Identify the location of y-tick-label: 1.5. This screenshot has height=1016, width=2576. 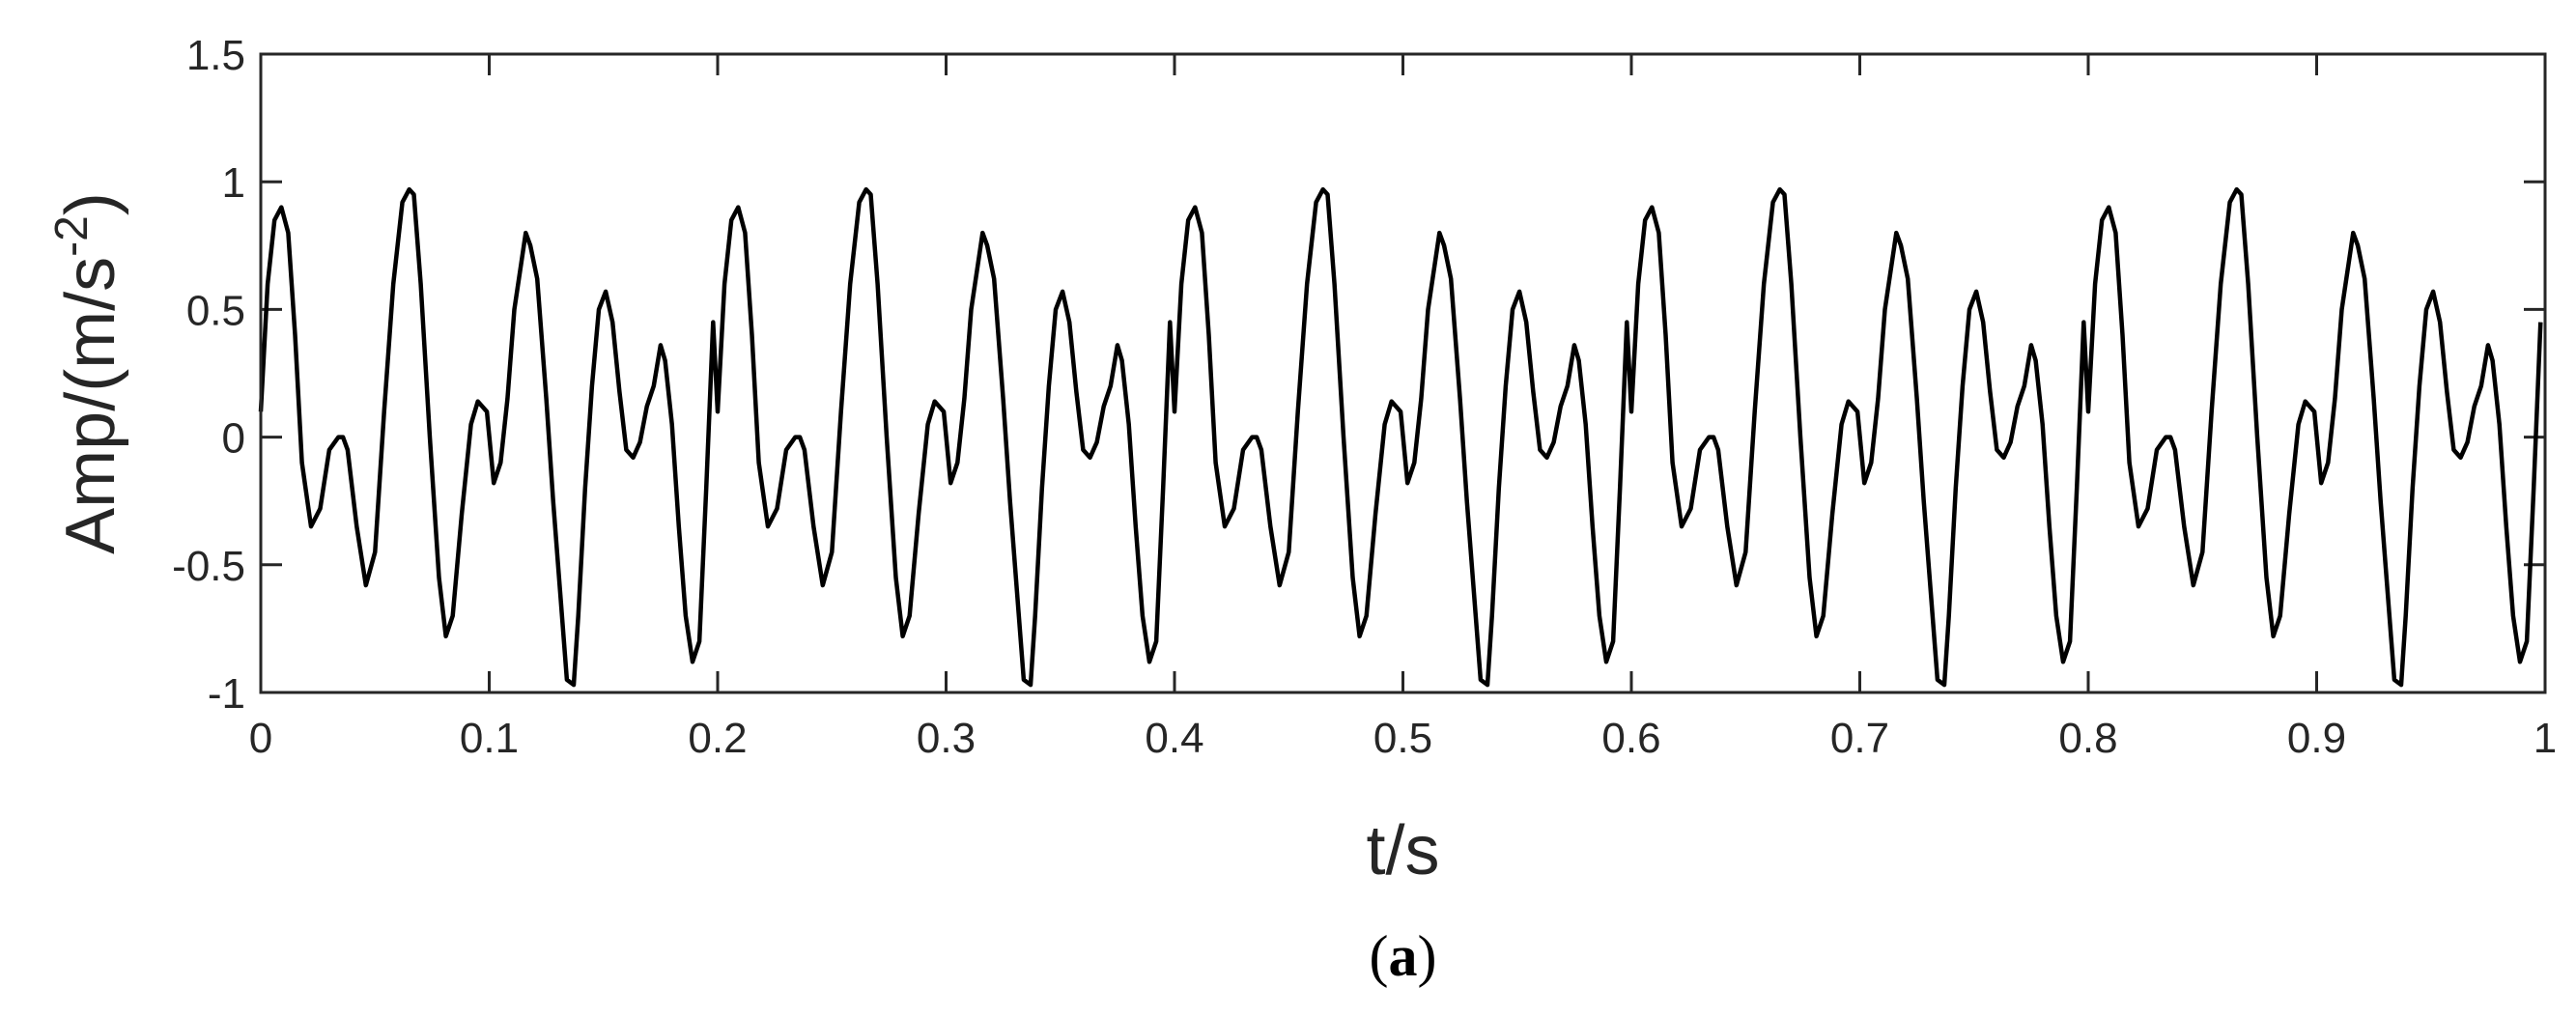
(215, 55).